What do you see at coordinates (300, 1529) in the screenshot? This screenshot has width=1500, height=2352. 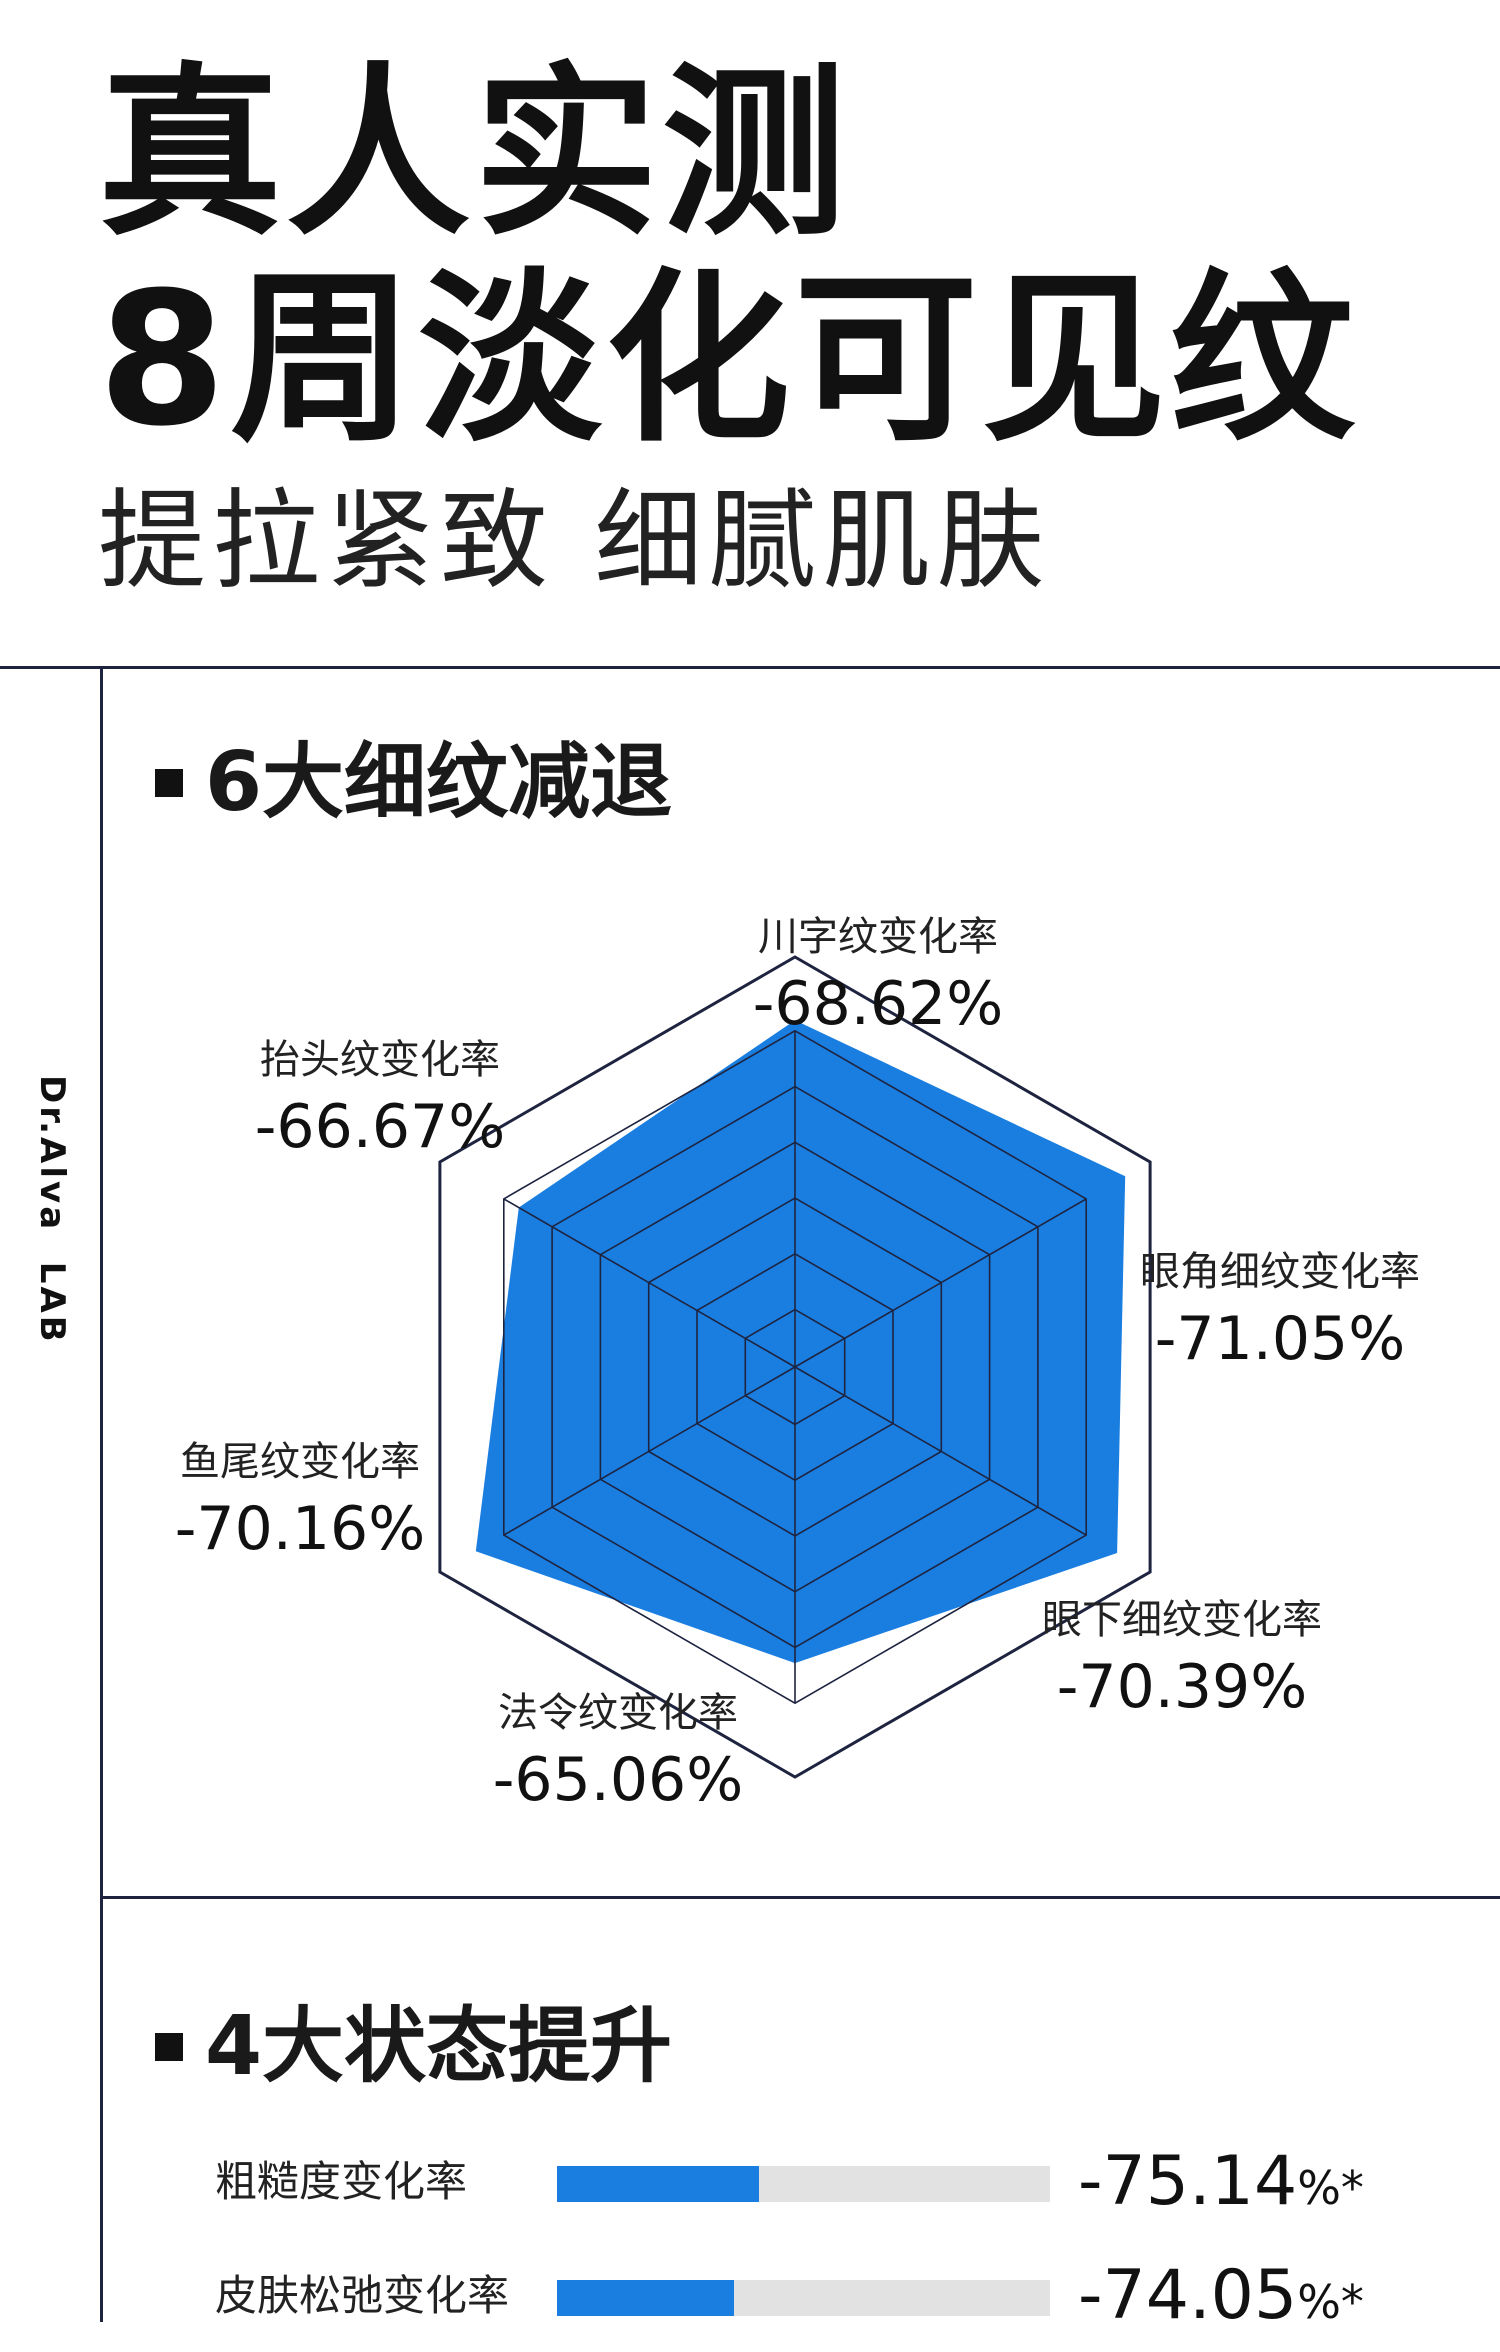 I see `radar-value-label: -70.16%` at bounding box center [300, 1529].